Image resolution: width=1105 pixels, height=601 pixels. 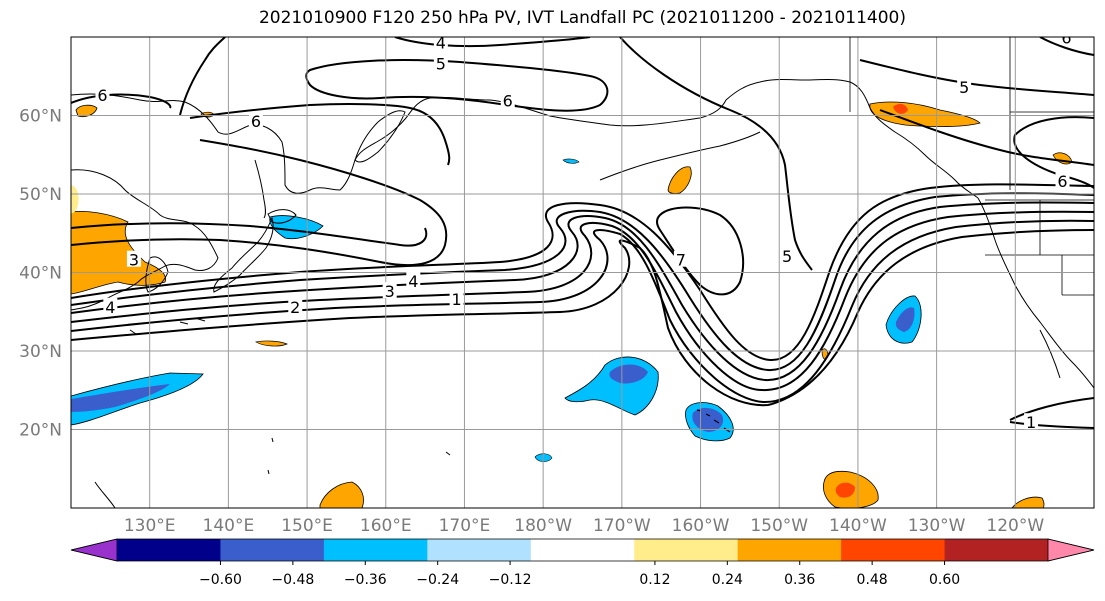 I want to click on coastline-asia, so click(x=145, y=240).